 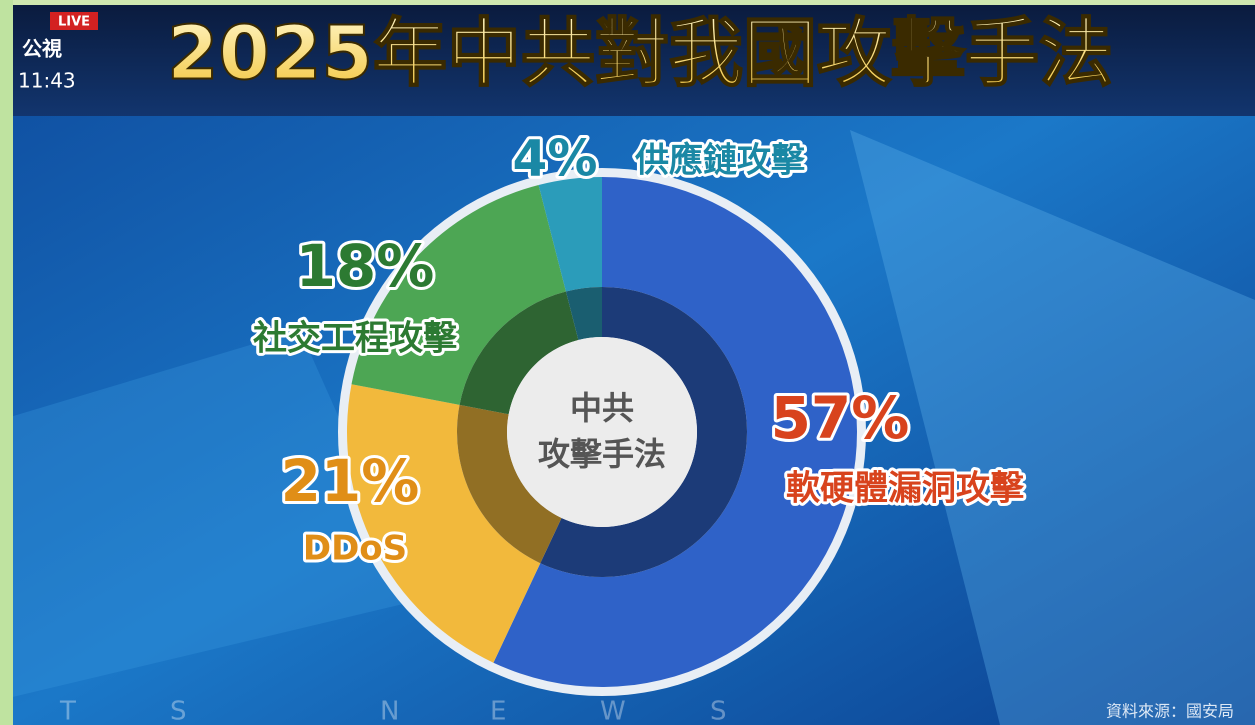 What do you see at coordinates (840, 418) in the screenshot?
I see `value-label: 57%` at bounding box center [840, 418].